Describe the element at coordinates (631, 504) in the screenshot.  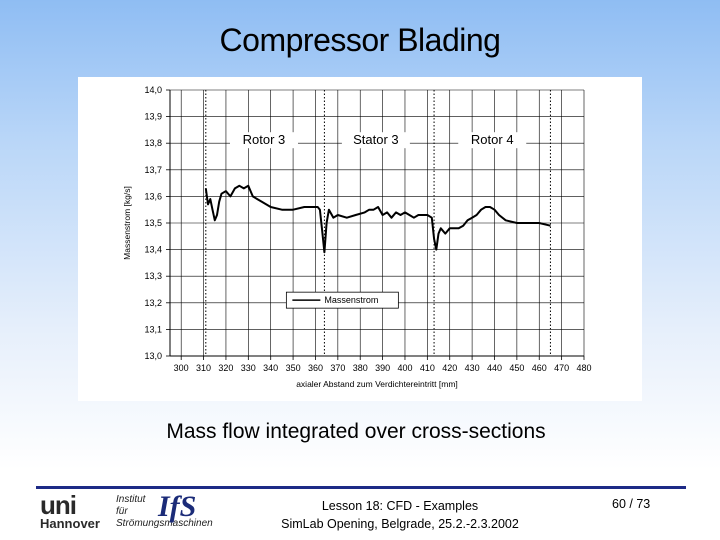
I see `page-counter: 60 / 73` at that location.